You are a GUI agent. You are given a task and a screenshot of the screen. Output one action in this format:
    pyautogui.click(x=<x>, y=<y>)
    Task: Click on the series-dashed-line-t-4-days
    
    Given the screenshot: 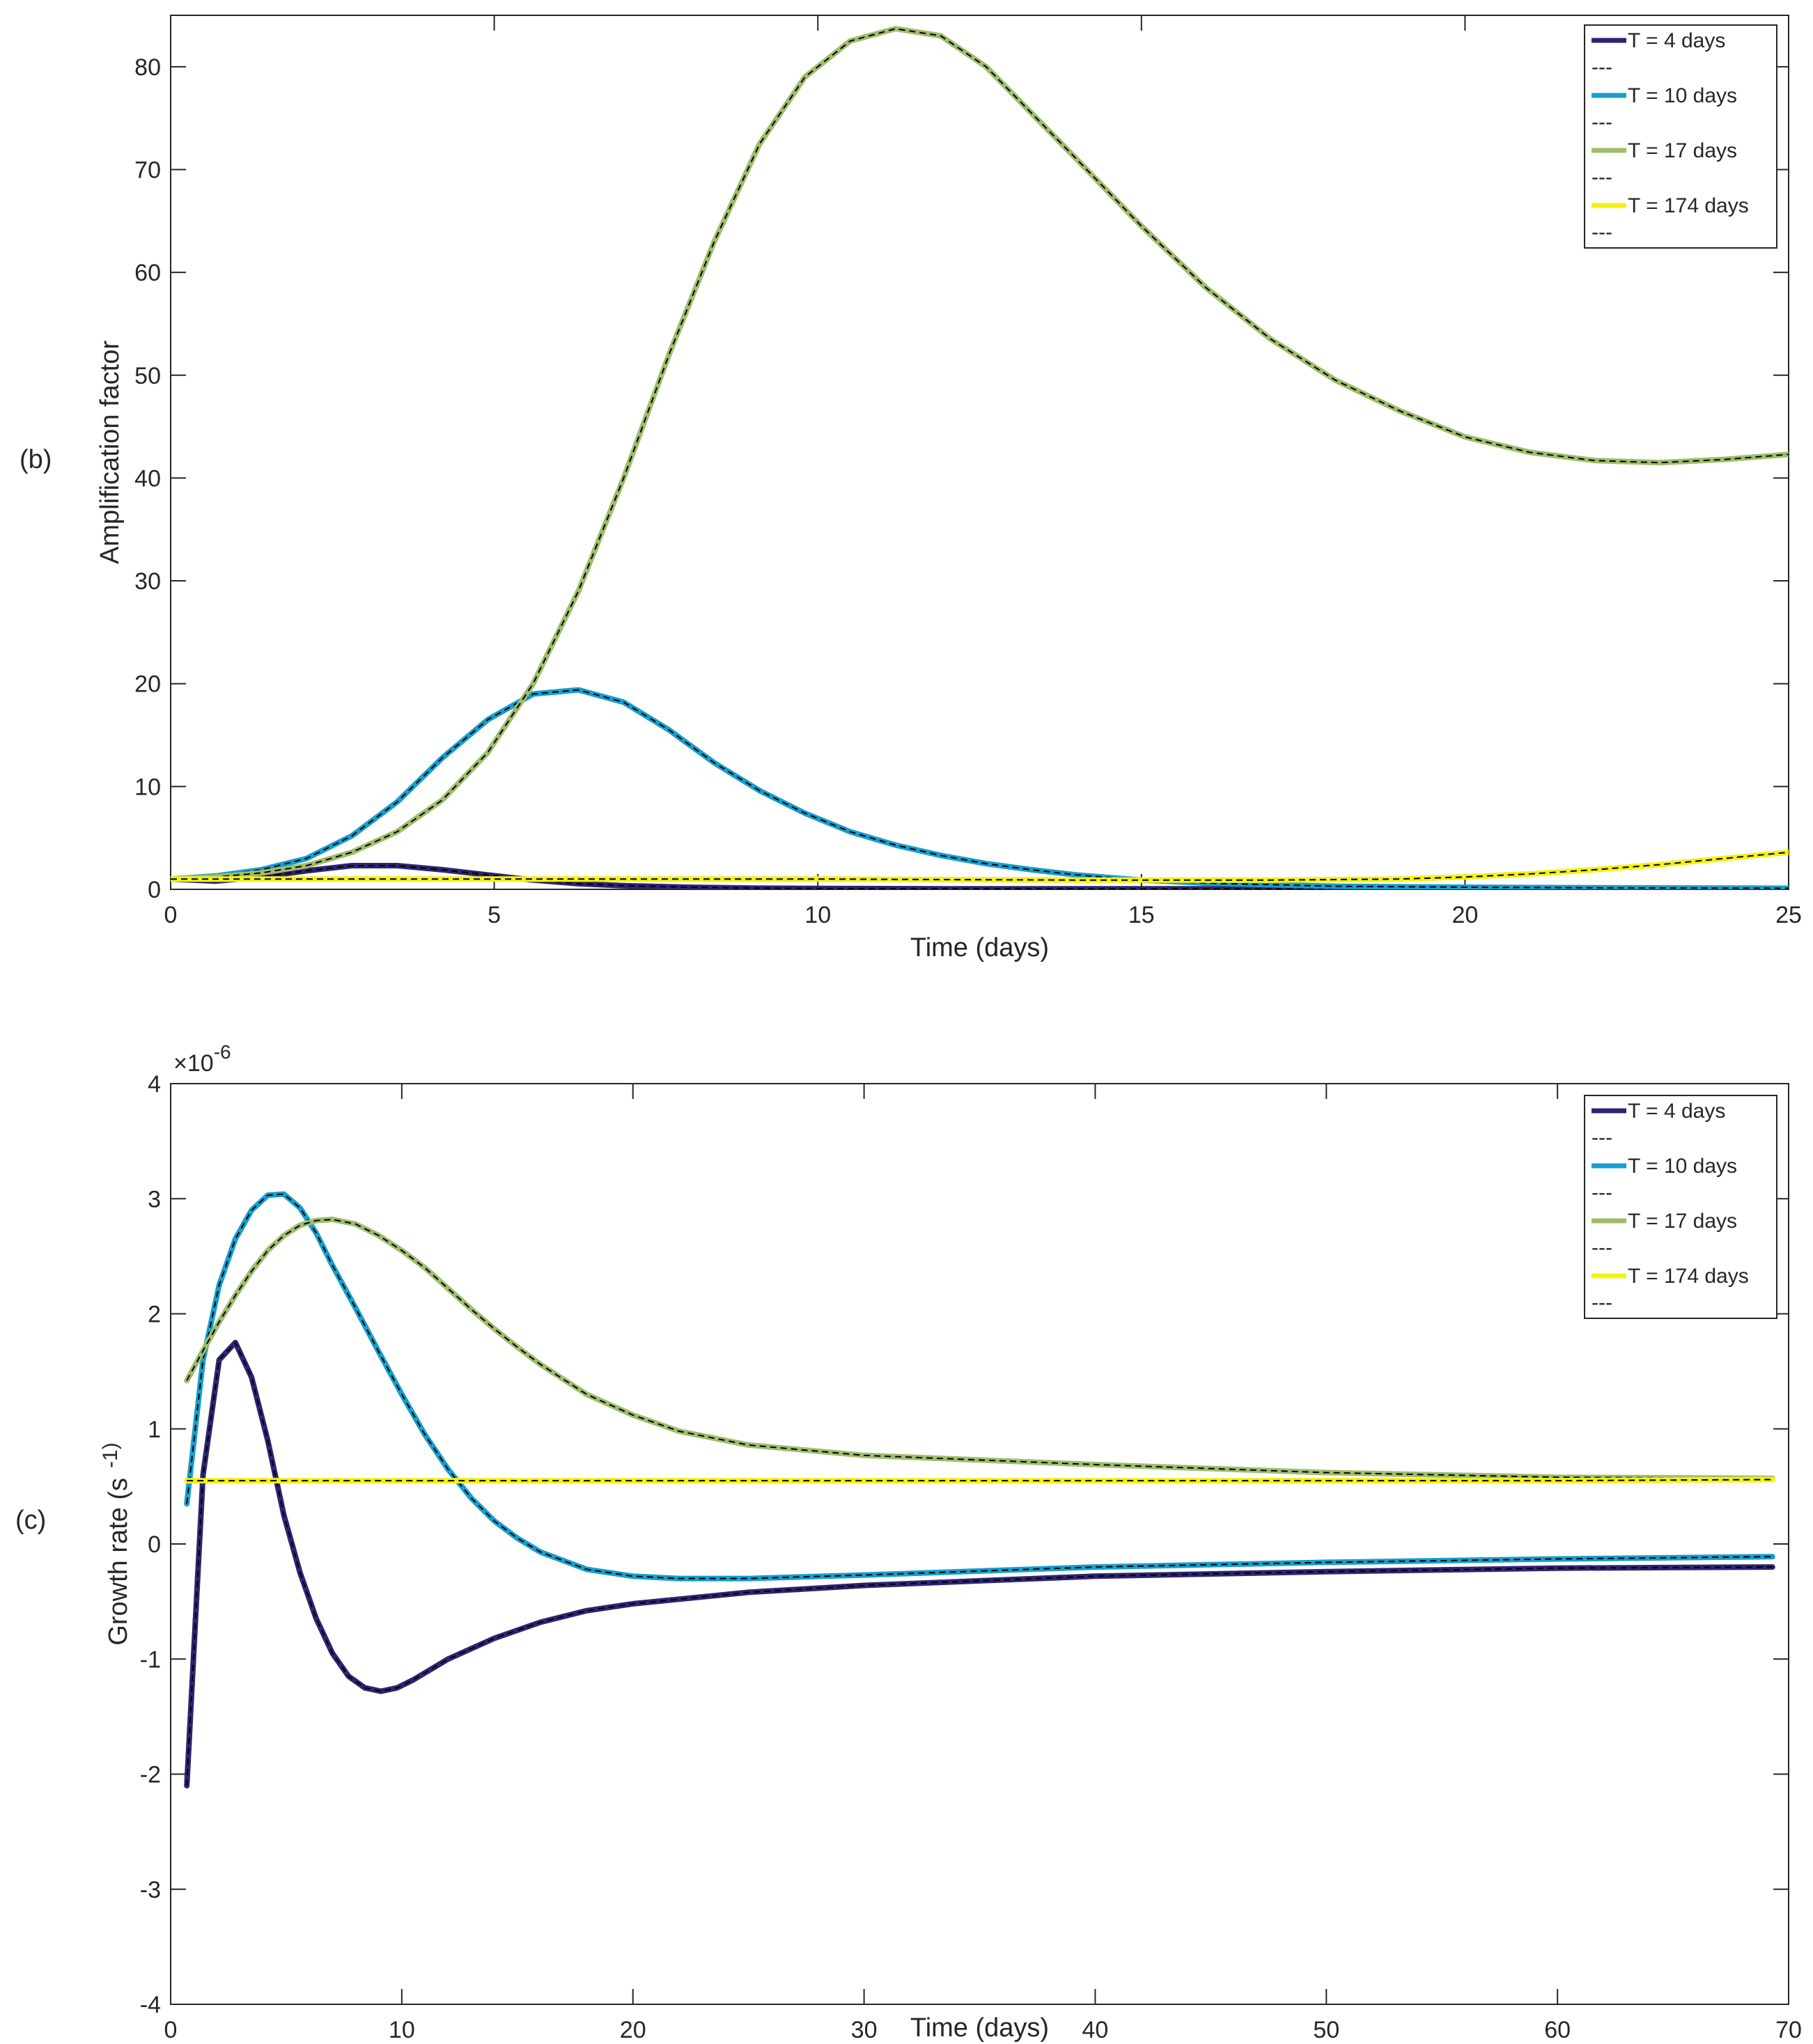 What is the action you would take?
    pyautogui.click(x=980, y=877)
    